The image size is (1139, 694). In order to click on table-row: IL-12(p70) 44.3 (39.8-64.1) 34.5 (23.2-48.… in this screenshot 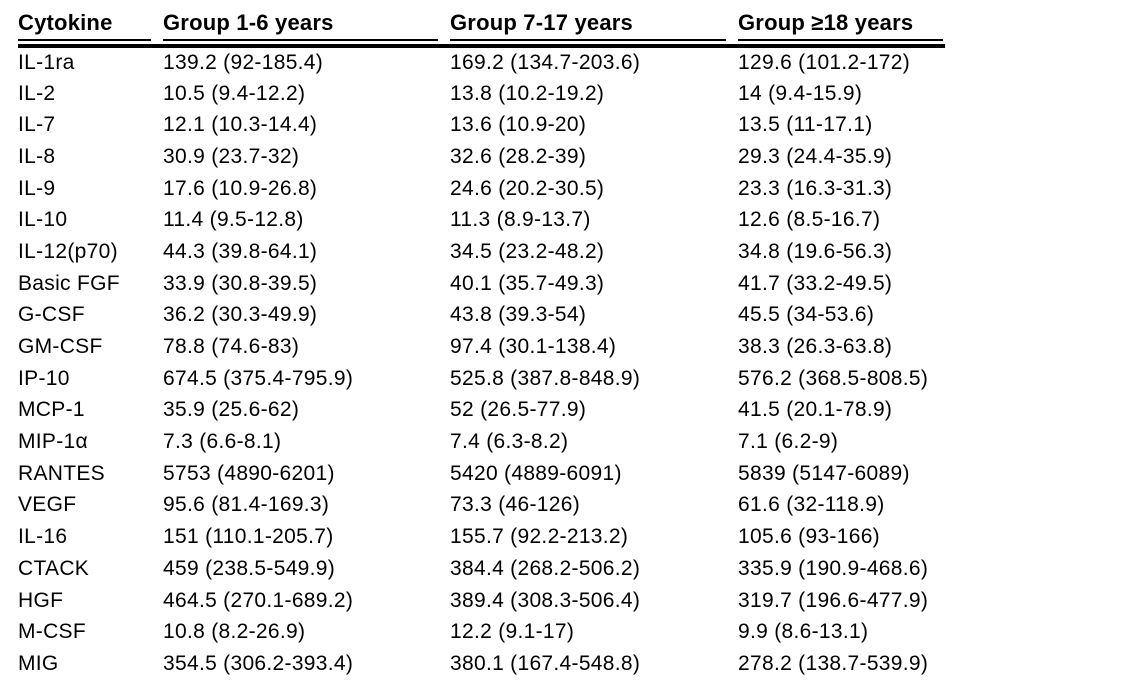, I will do `click(481, 252)`.